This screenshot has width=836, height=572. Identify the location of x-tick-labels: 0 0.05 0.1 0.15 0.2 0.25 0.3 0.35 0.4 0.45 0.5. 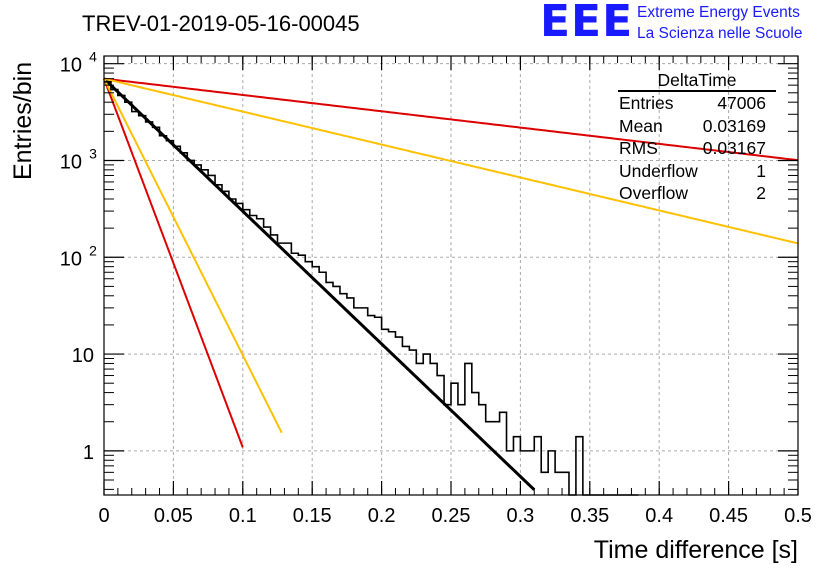
(454, 516).